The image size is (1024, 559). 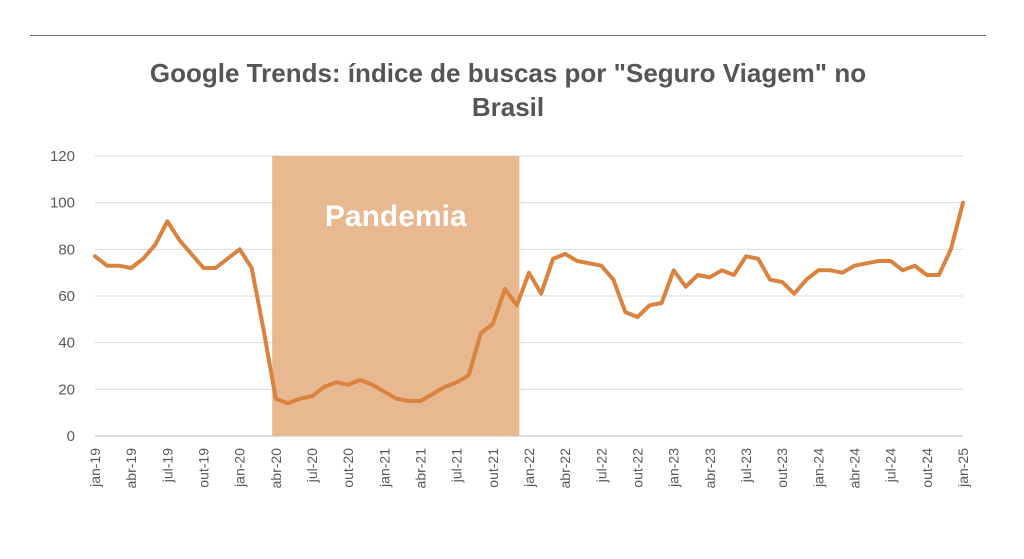 I want to click on x-tick-label-jan-25: jan-25, so click(x=963, y=468).